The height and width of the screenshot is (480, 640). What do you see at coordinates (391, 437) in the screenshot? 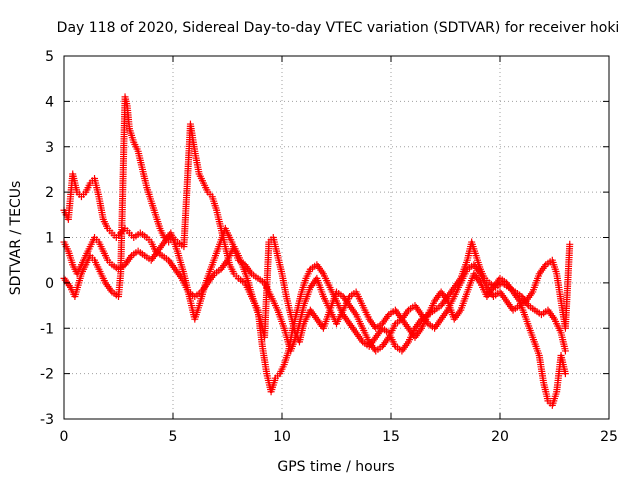
I see `x-tick-label: 15` at bounding box center [391, 437].